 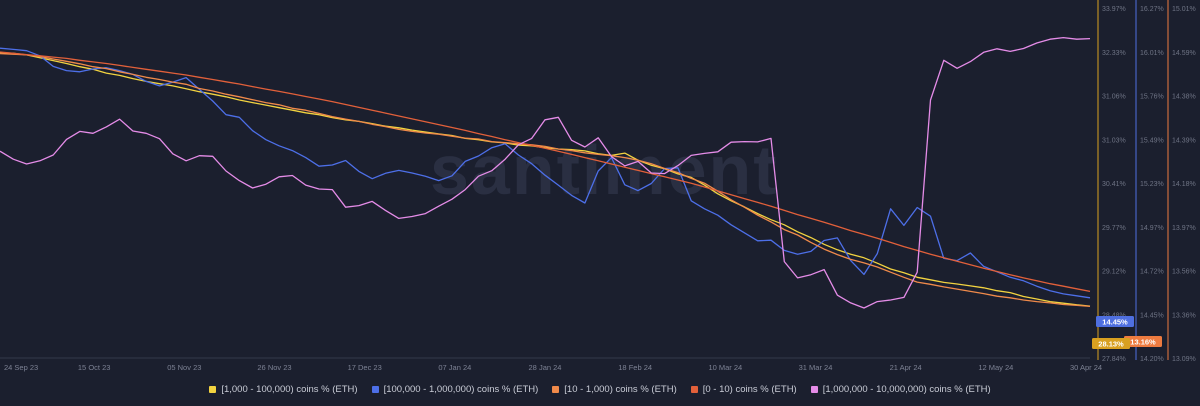 I want to click on x-tick-label: 12 May 24, so click(x=995, y=367).